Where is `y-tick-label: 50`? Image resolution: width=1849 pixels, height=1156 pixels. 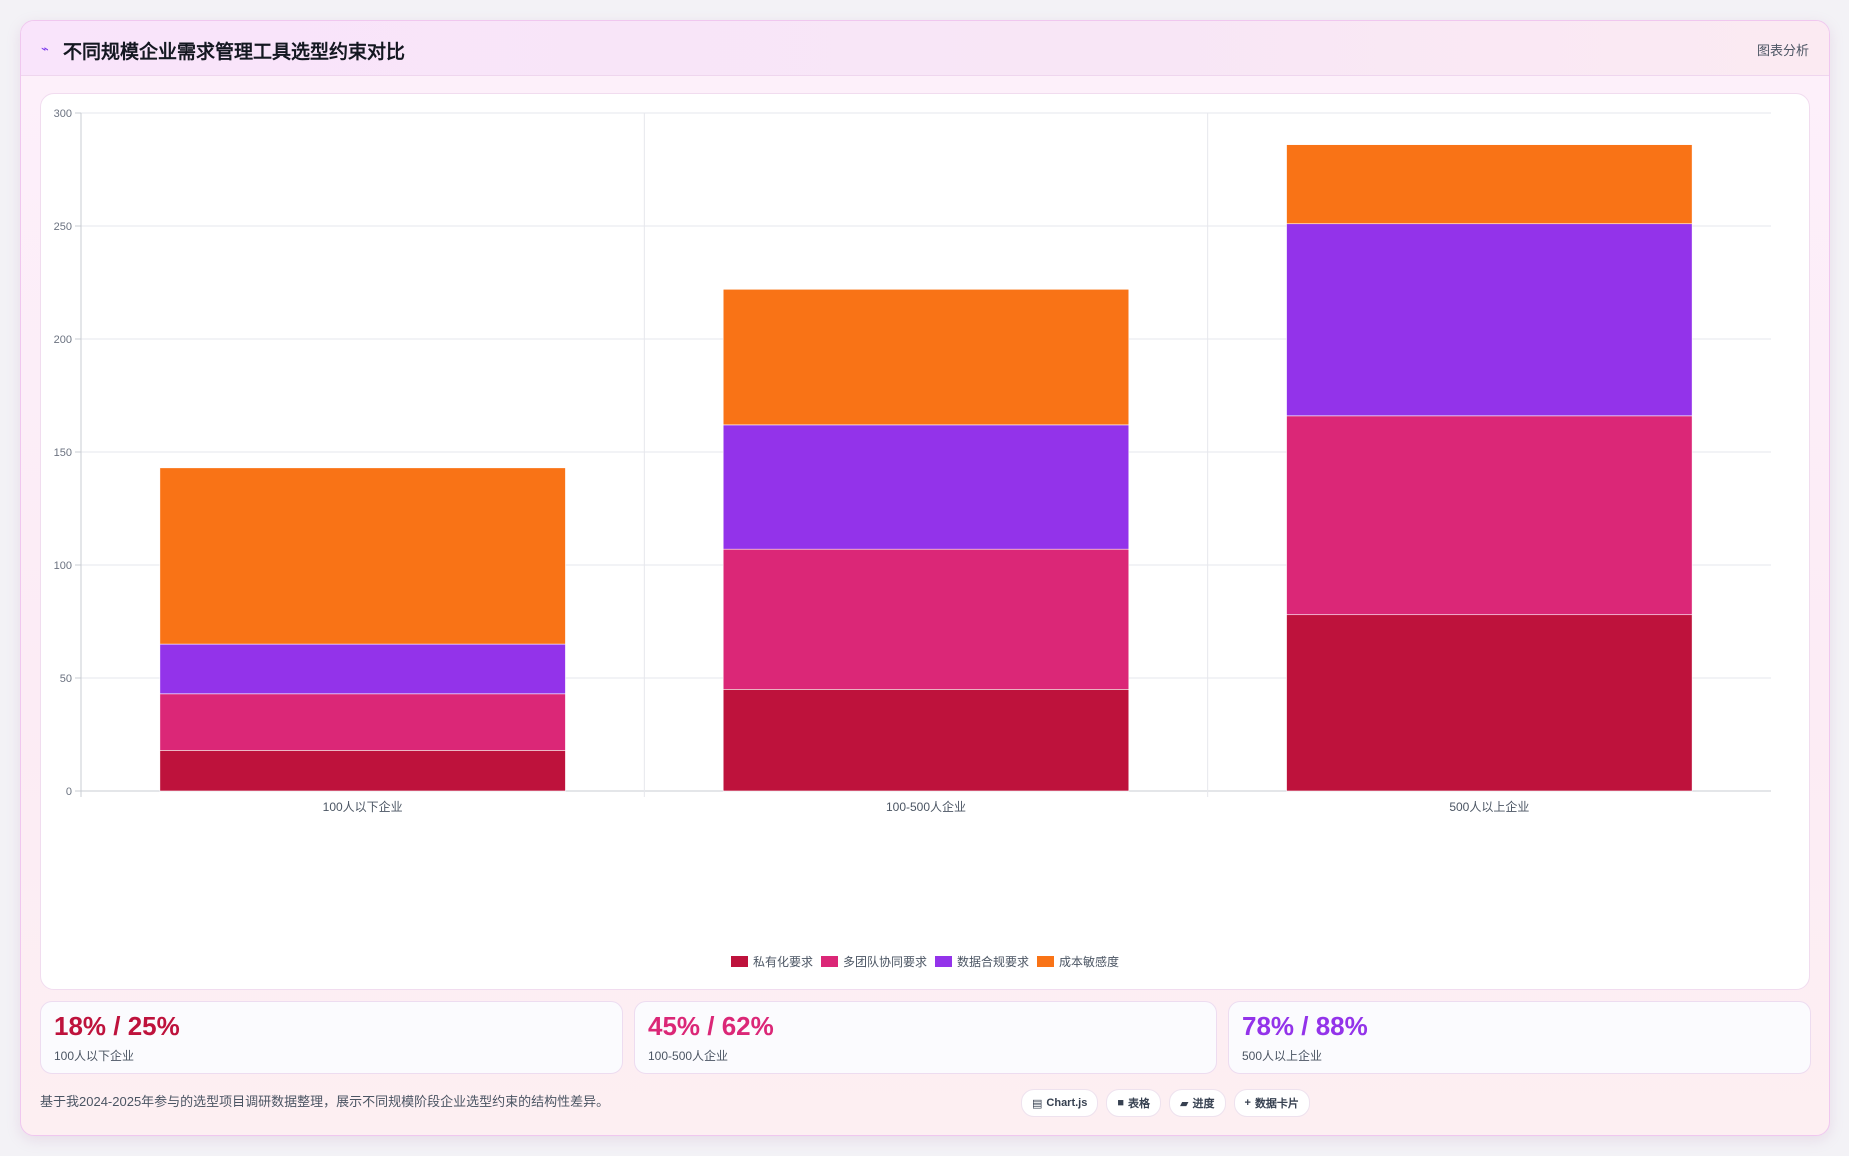 y-tick-label: 50 is located at coordinates (66, 679).